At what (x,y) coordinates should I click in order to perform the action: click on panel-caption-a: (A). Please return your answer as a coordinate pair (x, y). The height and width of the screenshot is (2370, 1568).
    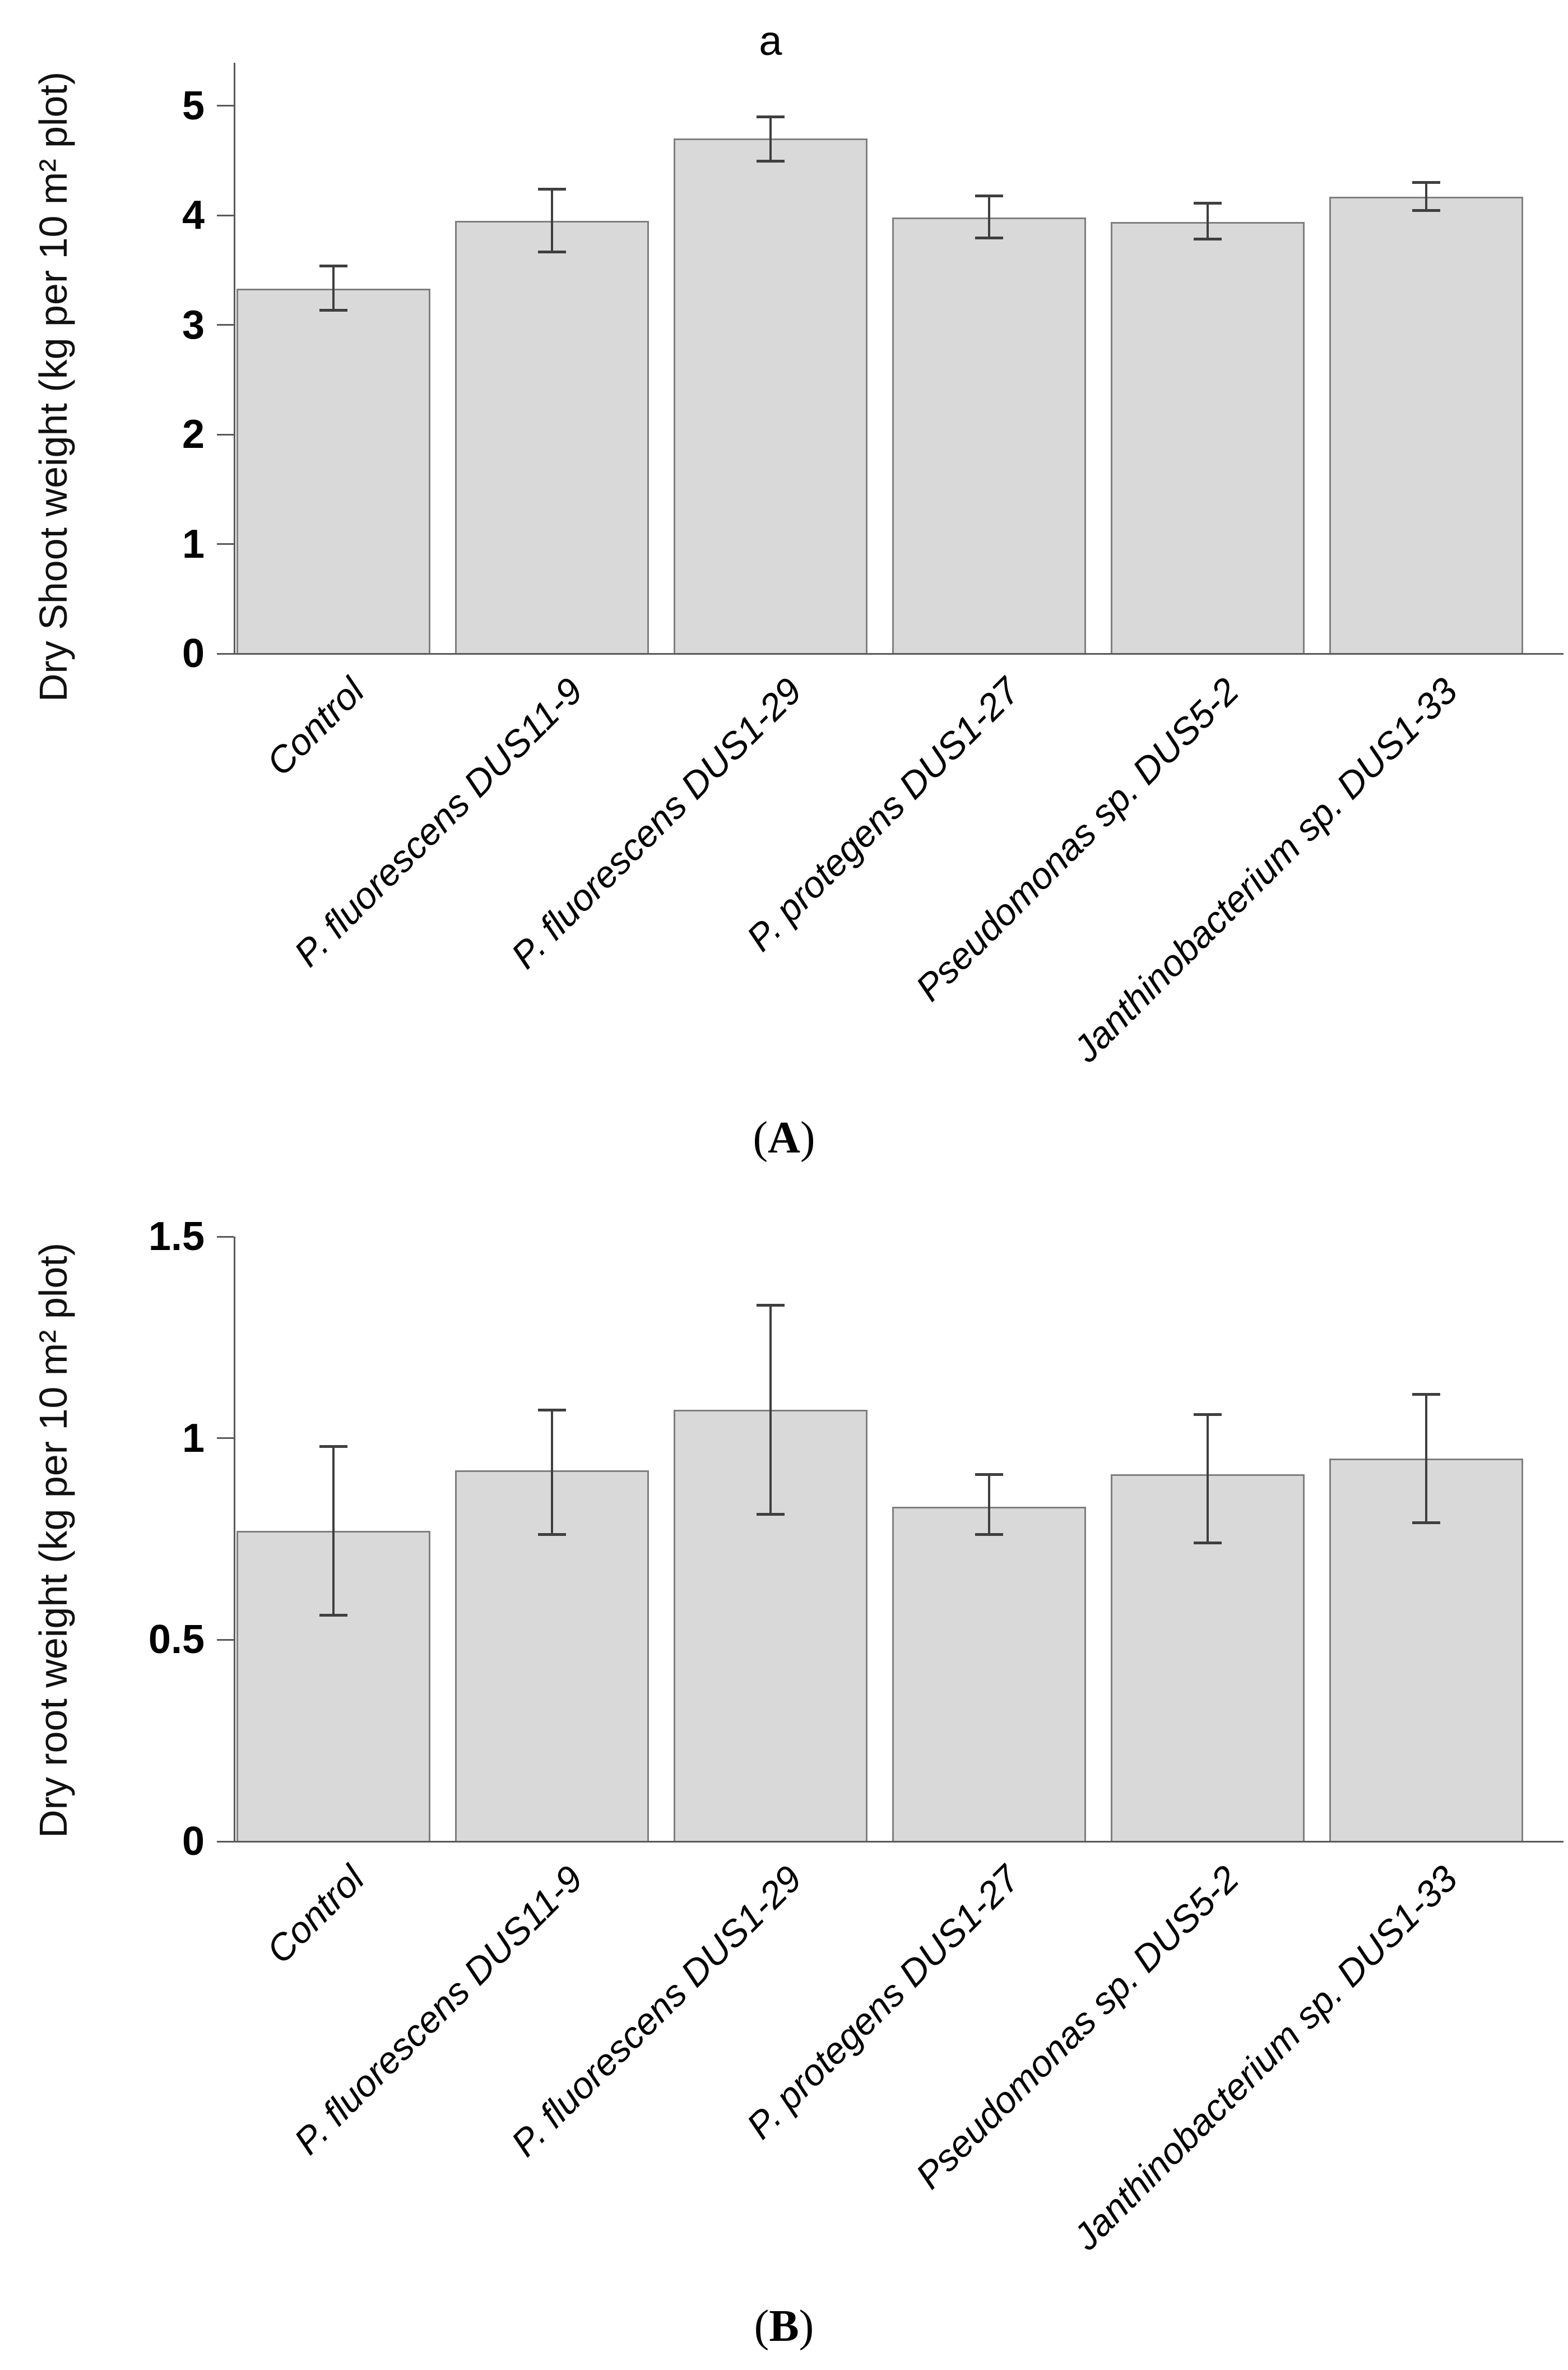
    Looking at the image, I should click on (784, 1139).